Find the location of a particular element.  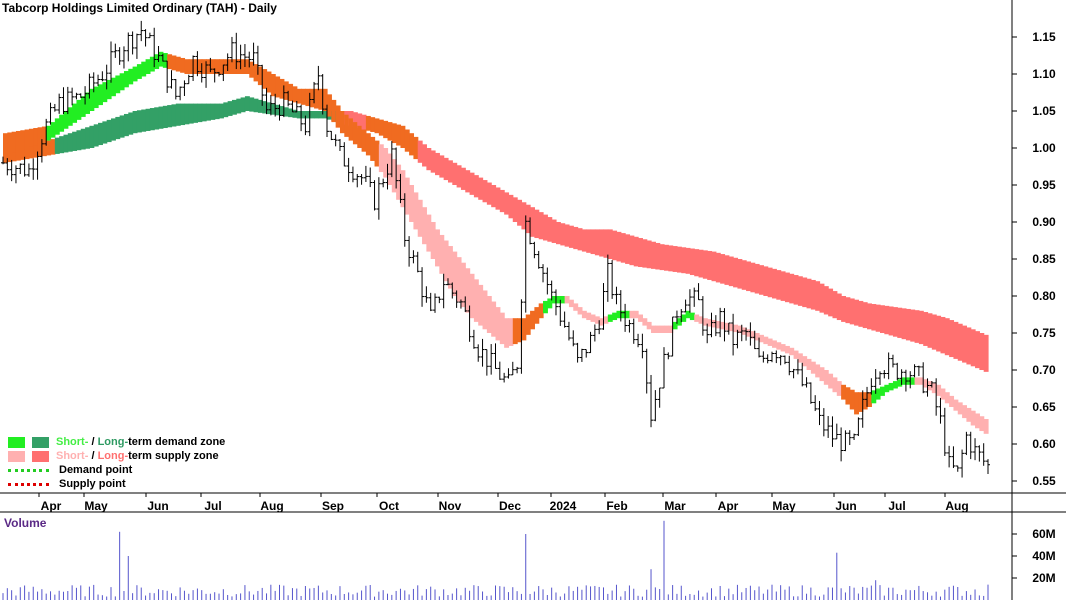

y-tick-label: 0.75 is located at coordinates (1044, 333).